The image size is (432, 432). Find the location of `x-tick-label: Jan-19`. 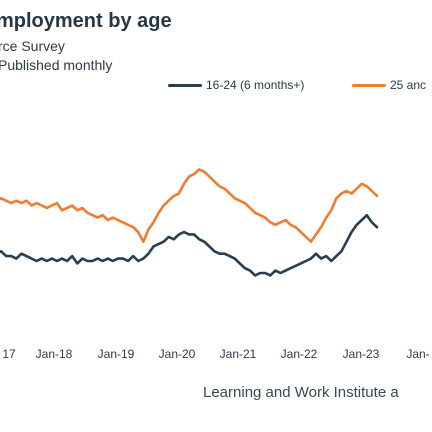

x-tick-label: Jan-19 is located at coordinates (116, 354).